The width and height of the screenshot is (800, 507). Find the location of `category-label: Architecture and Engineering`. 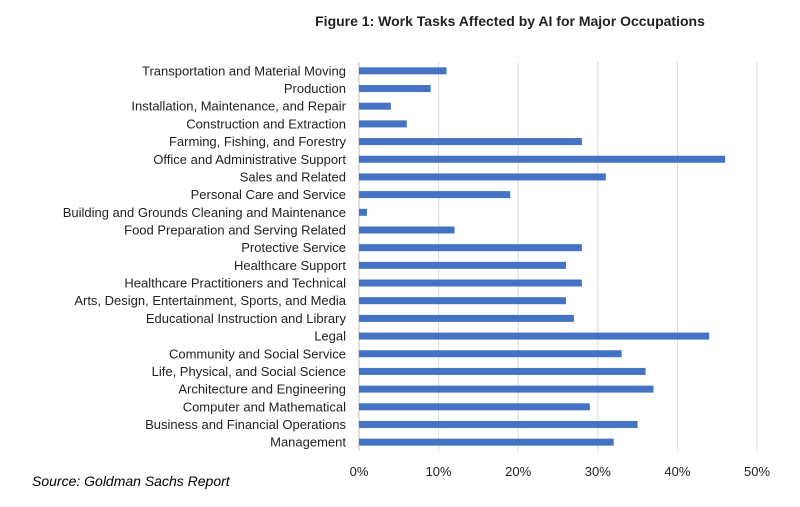

category-label: Architecture and Engineering is located at coordinates (262, 389).